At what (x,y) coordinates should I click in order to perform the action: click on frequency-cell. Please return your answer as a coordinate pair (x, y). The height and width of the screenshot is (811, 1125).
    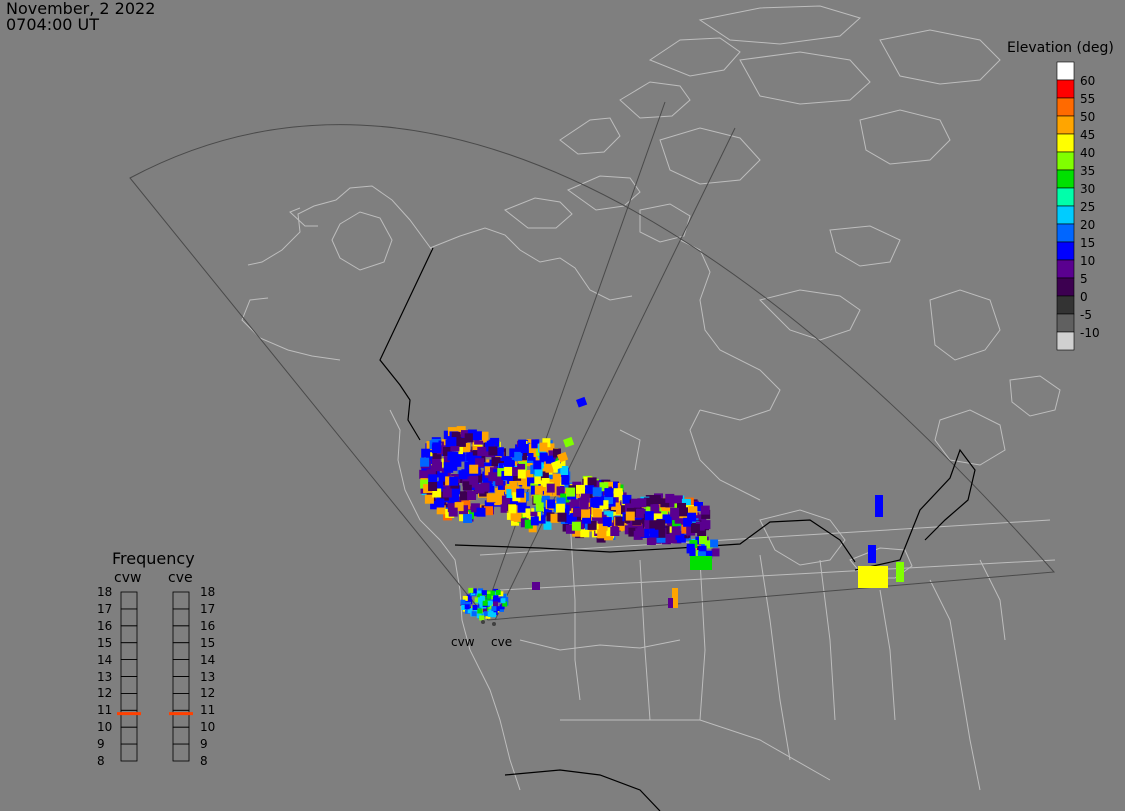
    Looking at the image, I should click on (181, 752).